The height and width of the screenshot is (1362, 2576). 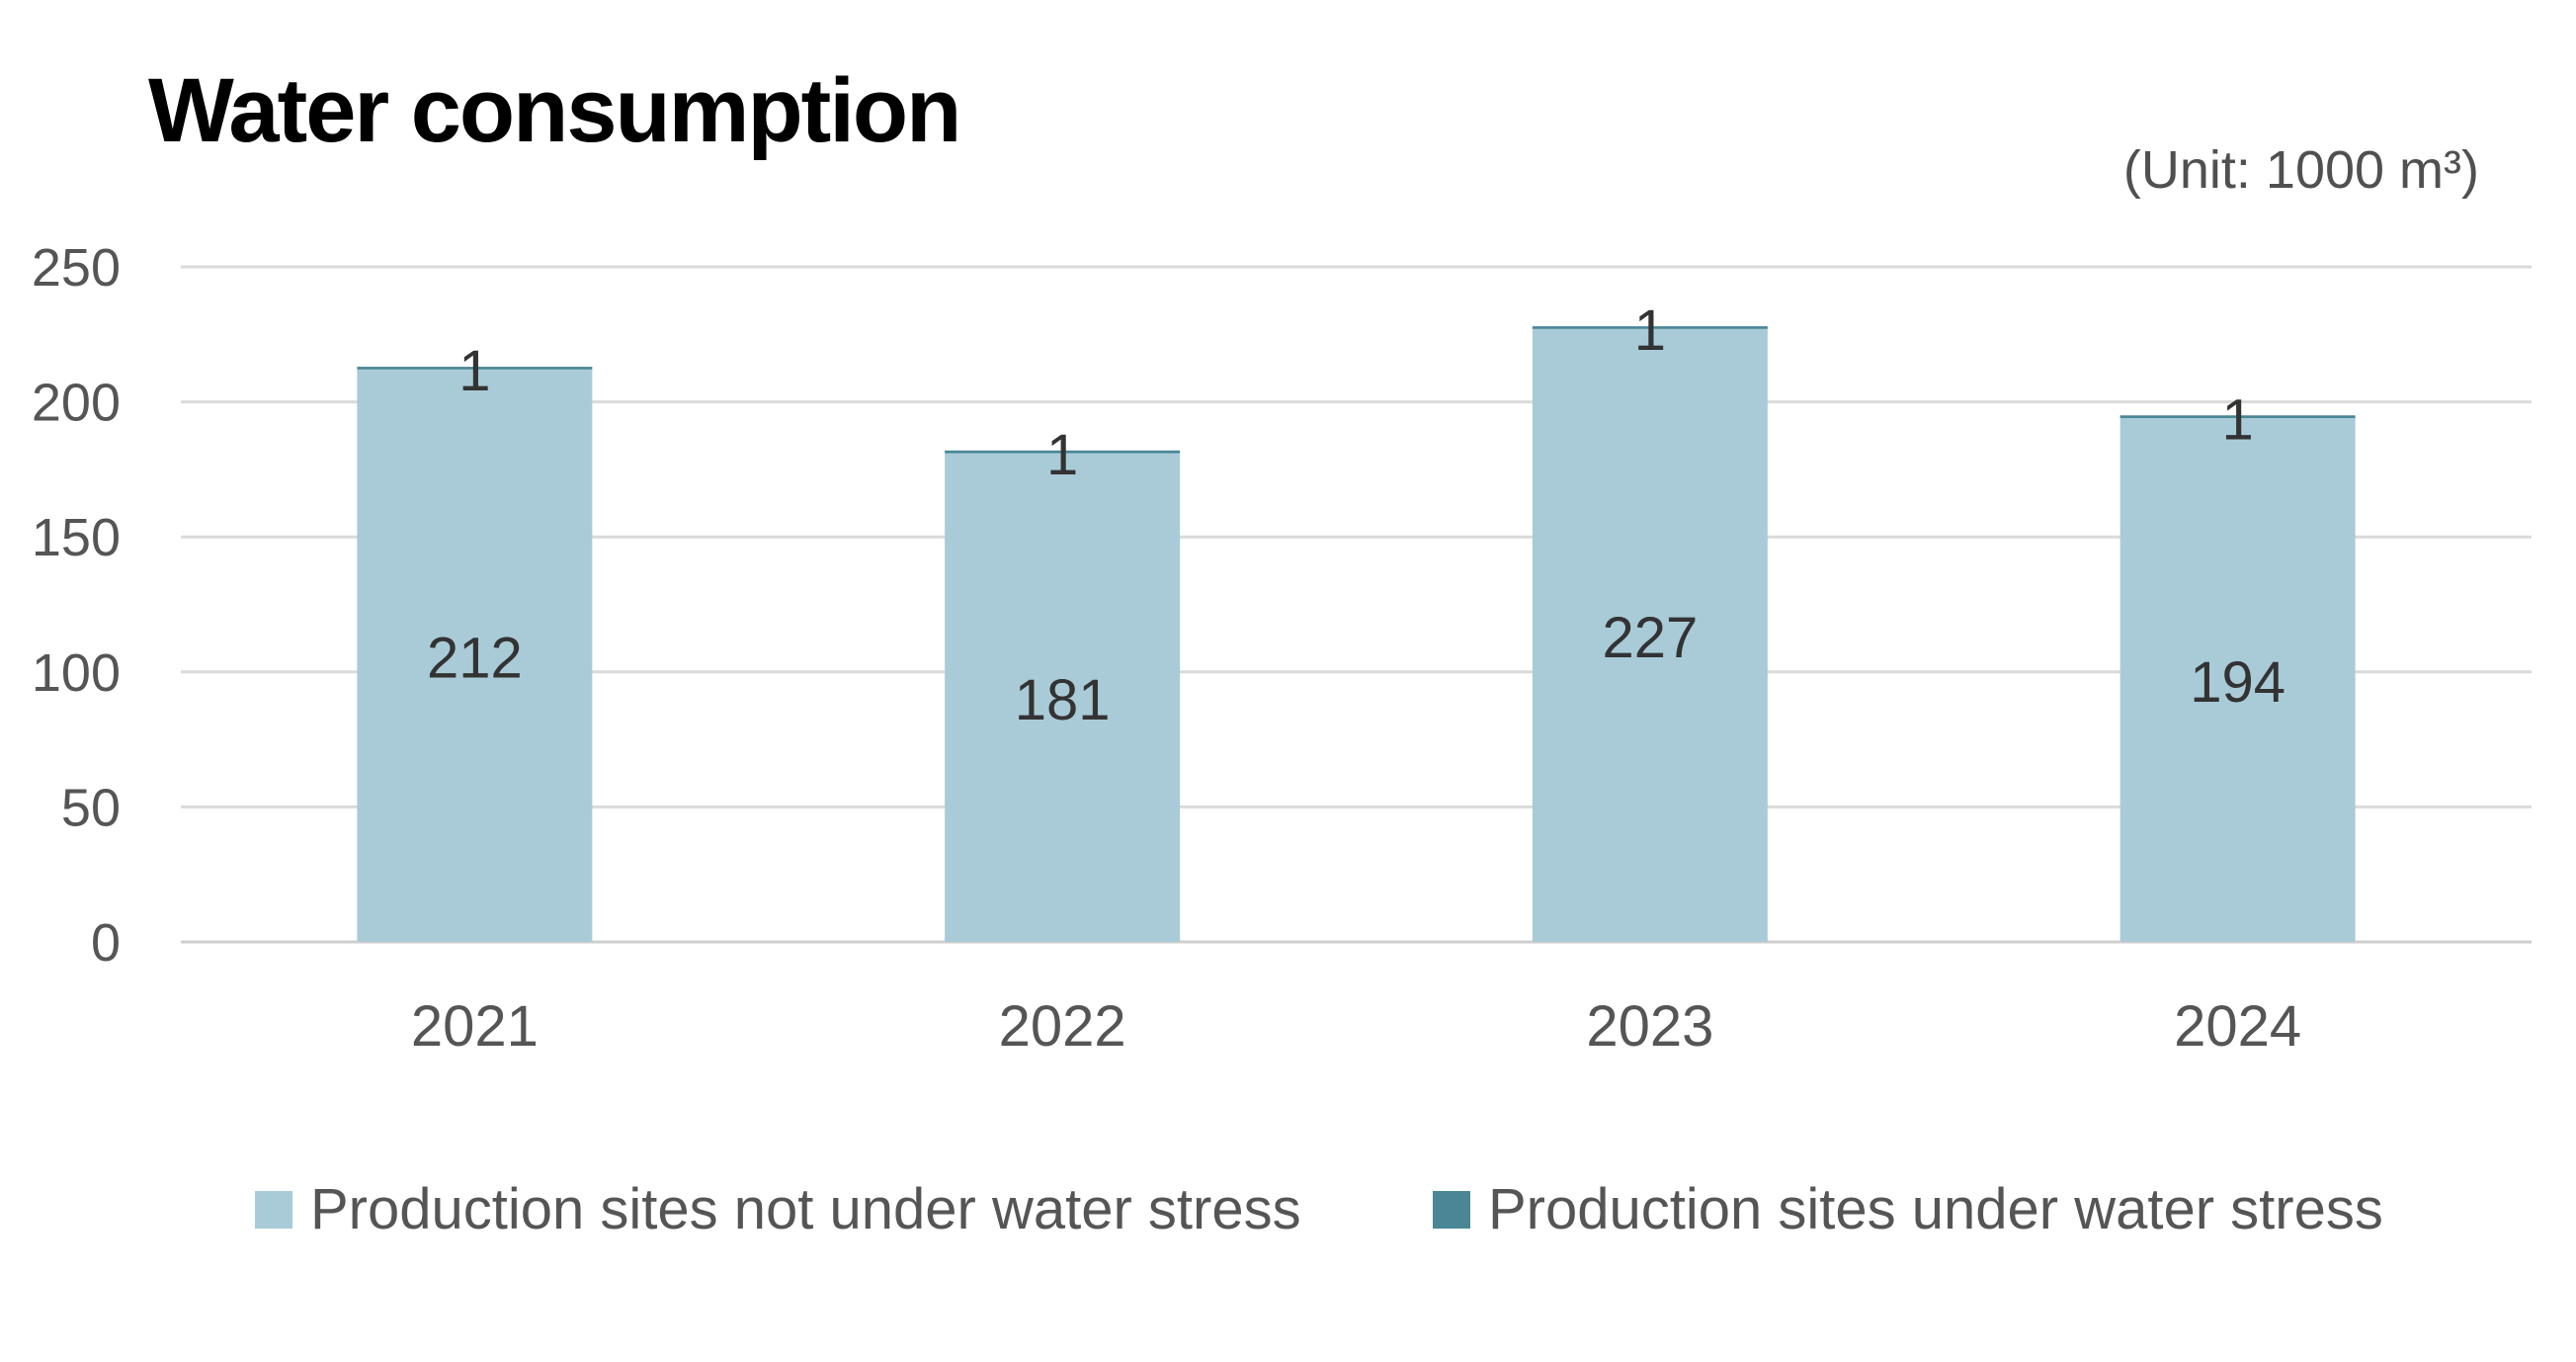 I want to click on data-label-not-under-stress: 227, so click(x=1650, y=638).